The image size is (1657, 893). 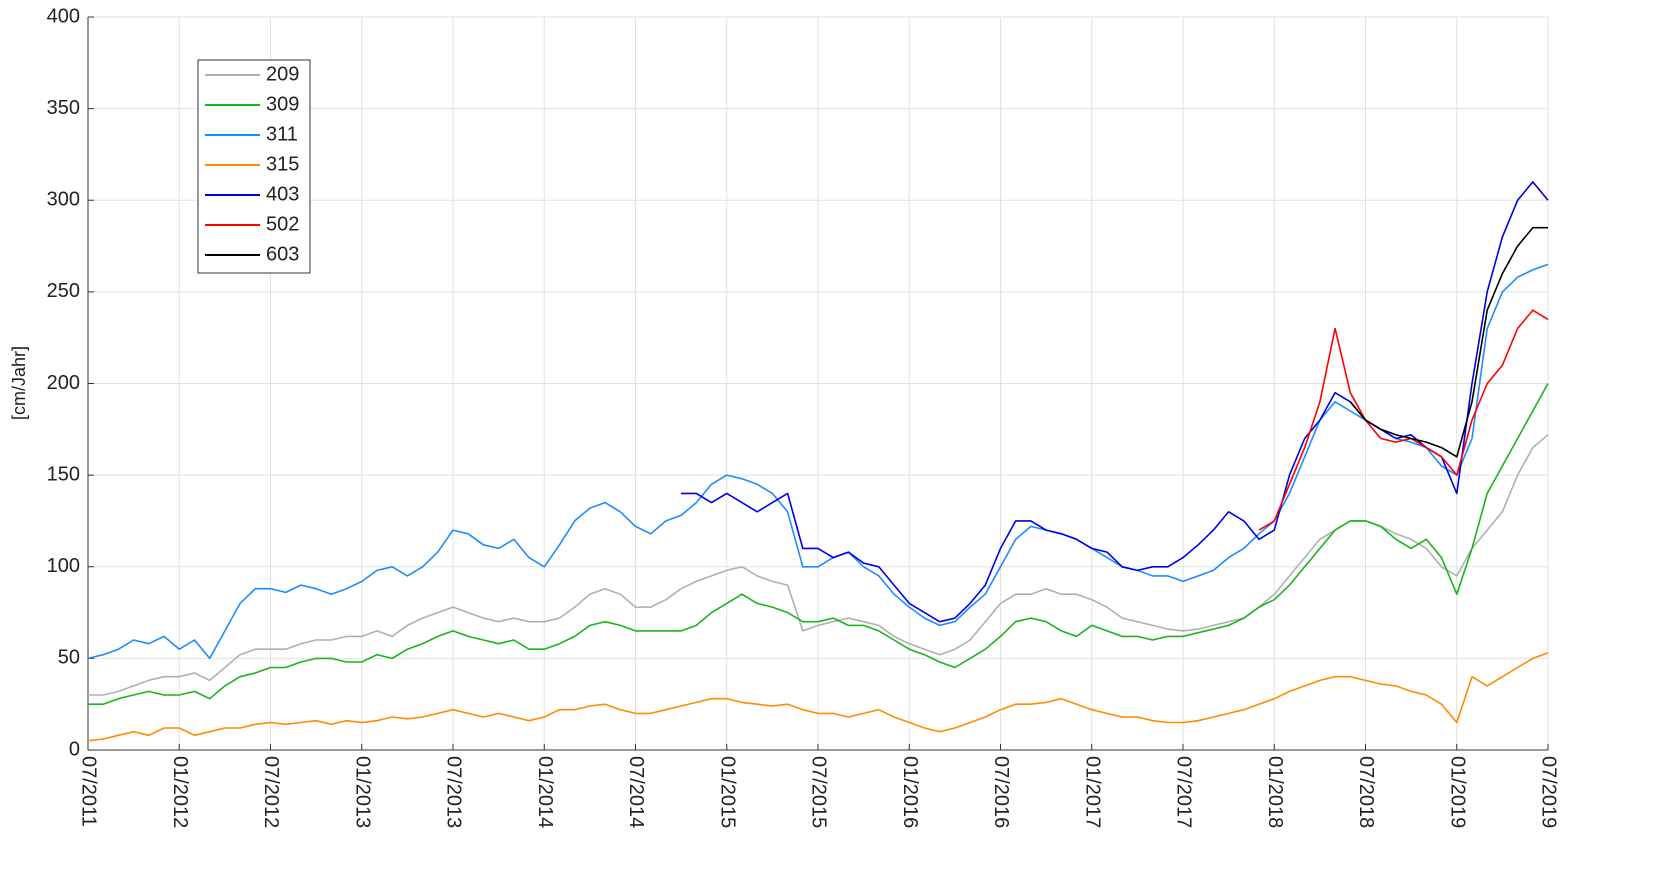 What do you see at coordinates (282, 74) in the screenshot?
I see `legend-label: 209` at bounding box center [282, 74].